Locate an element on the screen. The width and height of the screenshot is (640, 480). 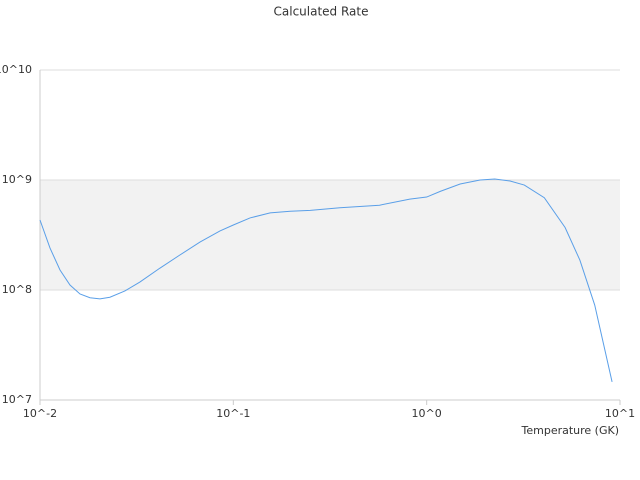
y-tick-label: 10^8 is located at coordinates (17, 289).